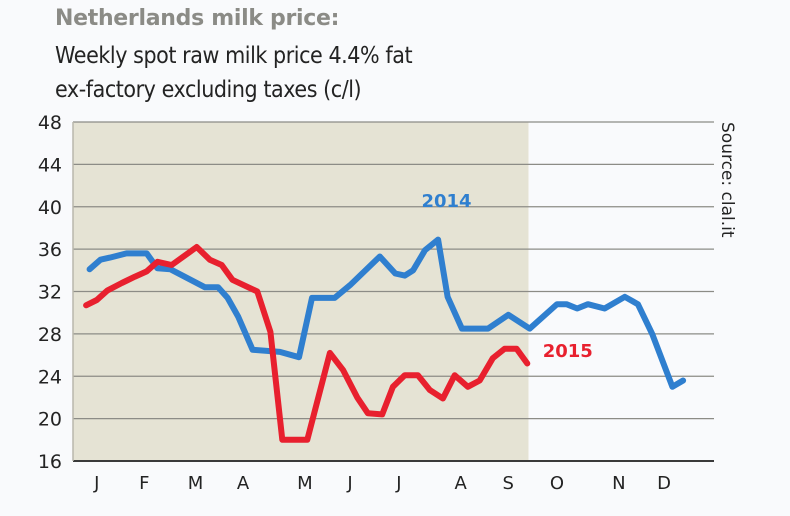 This screenshot has height=516, width=790. I want to click on series-label-2014: 2014, so click(446, 201).